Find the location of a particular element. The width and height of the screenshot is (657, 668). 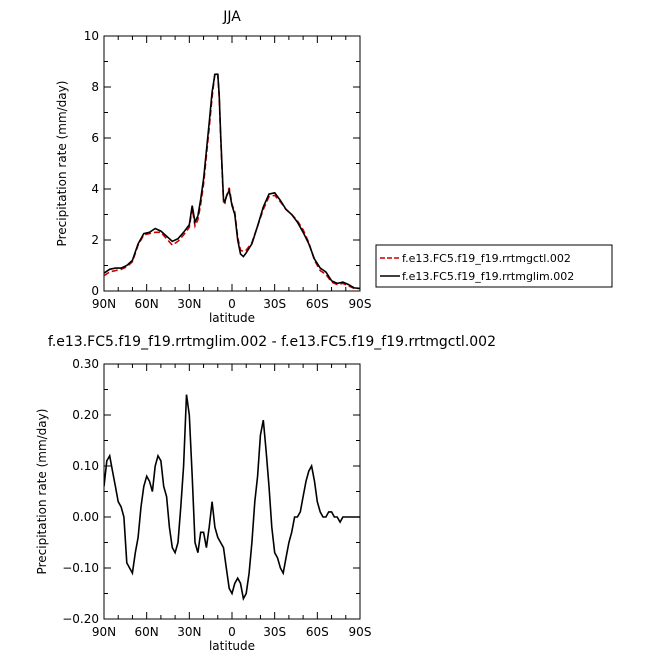

legend-box is located at coordinates (494, 266).